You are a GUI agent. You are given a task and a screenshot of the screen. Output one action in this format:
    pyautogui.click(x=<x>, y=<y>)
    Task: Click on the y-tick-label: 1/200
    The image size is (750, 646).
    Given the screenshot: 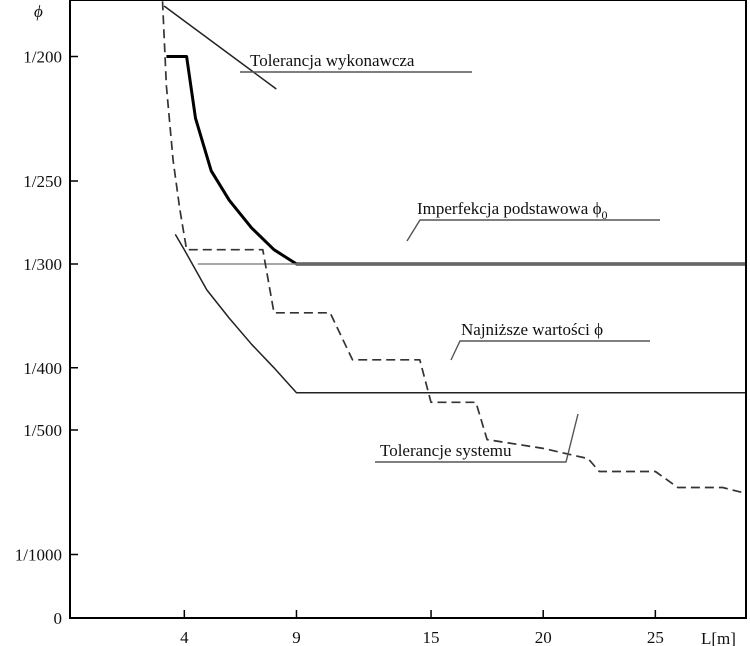 What is the action you would take?
    pyautogui.click(x=42, y=57)
    